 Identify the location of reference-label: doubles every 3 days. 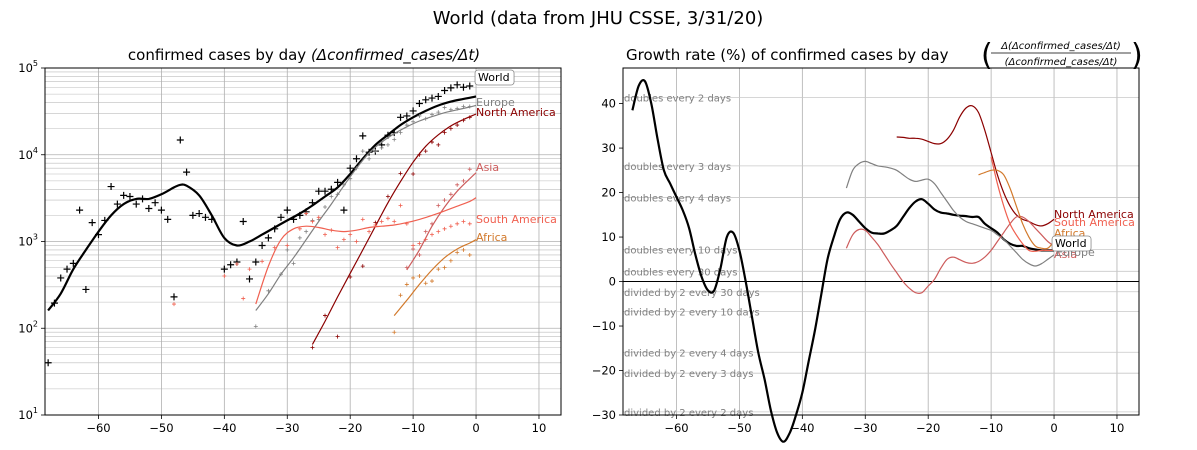
(677, 167).